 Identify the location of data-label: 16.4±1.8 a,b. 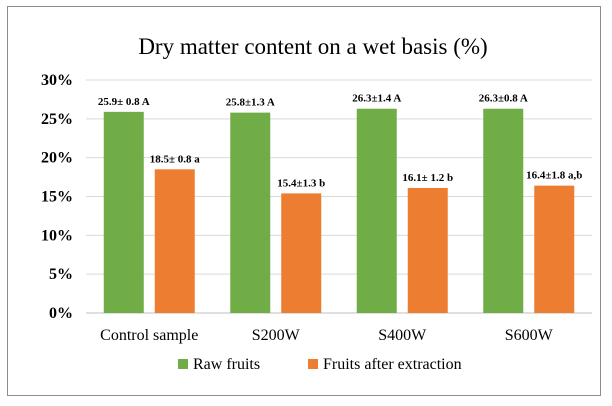
(554, 176).